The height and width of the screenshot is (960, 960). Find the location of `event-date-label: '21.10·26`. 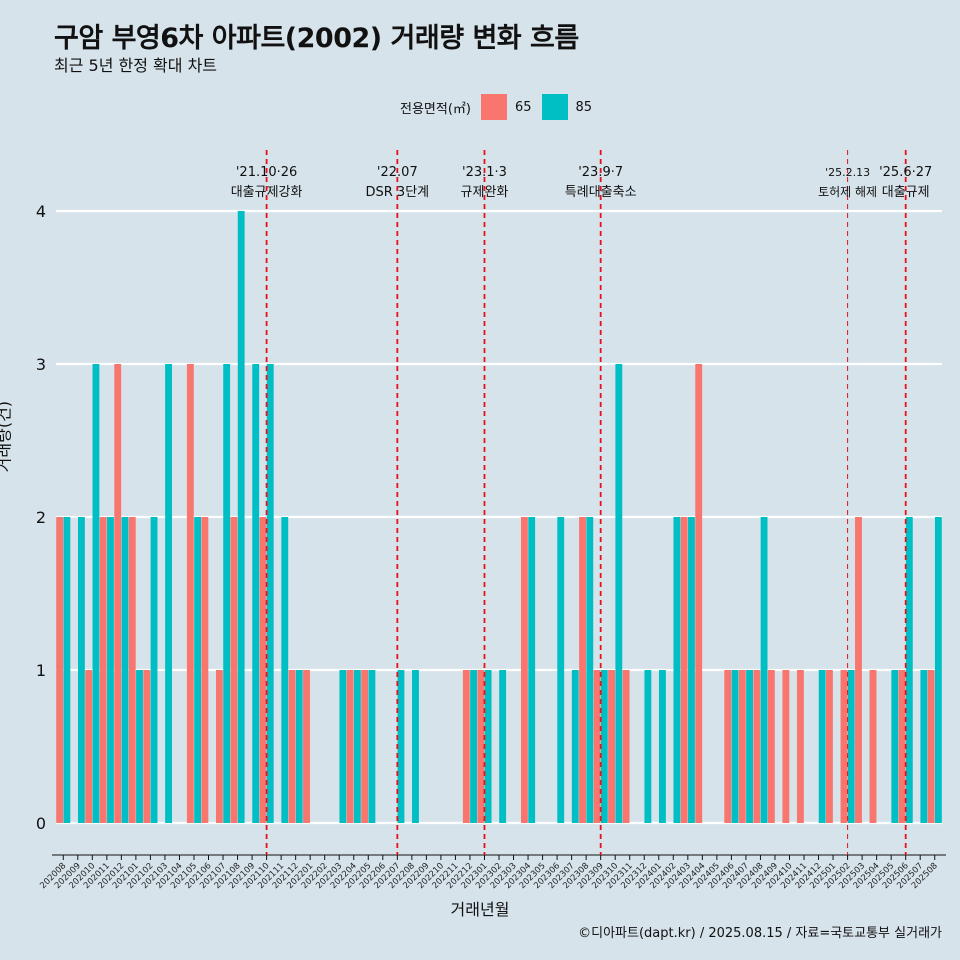

event-date-label: '21.10·26 is located at coordinates (266, 172).